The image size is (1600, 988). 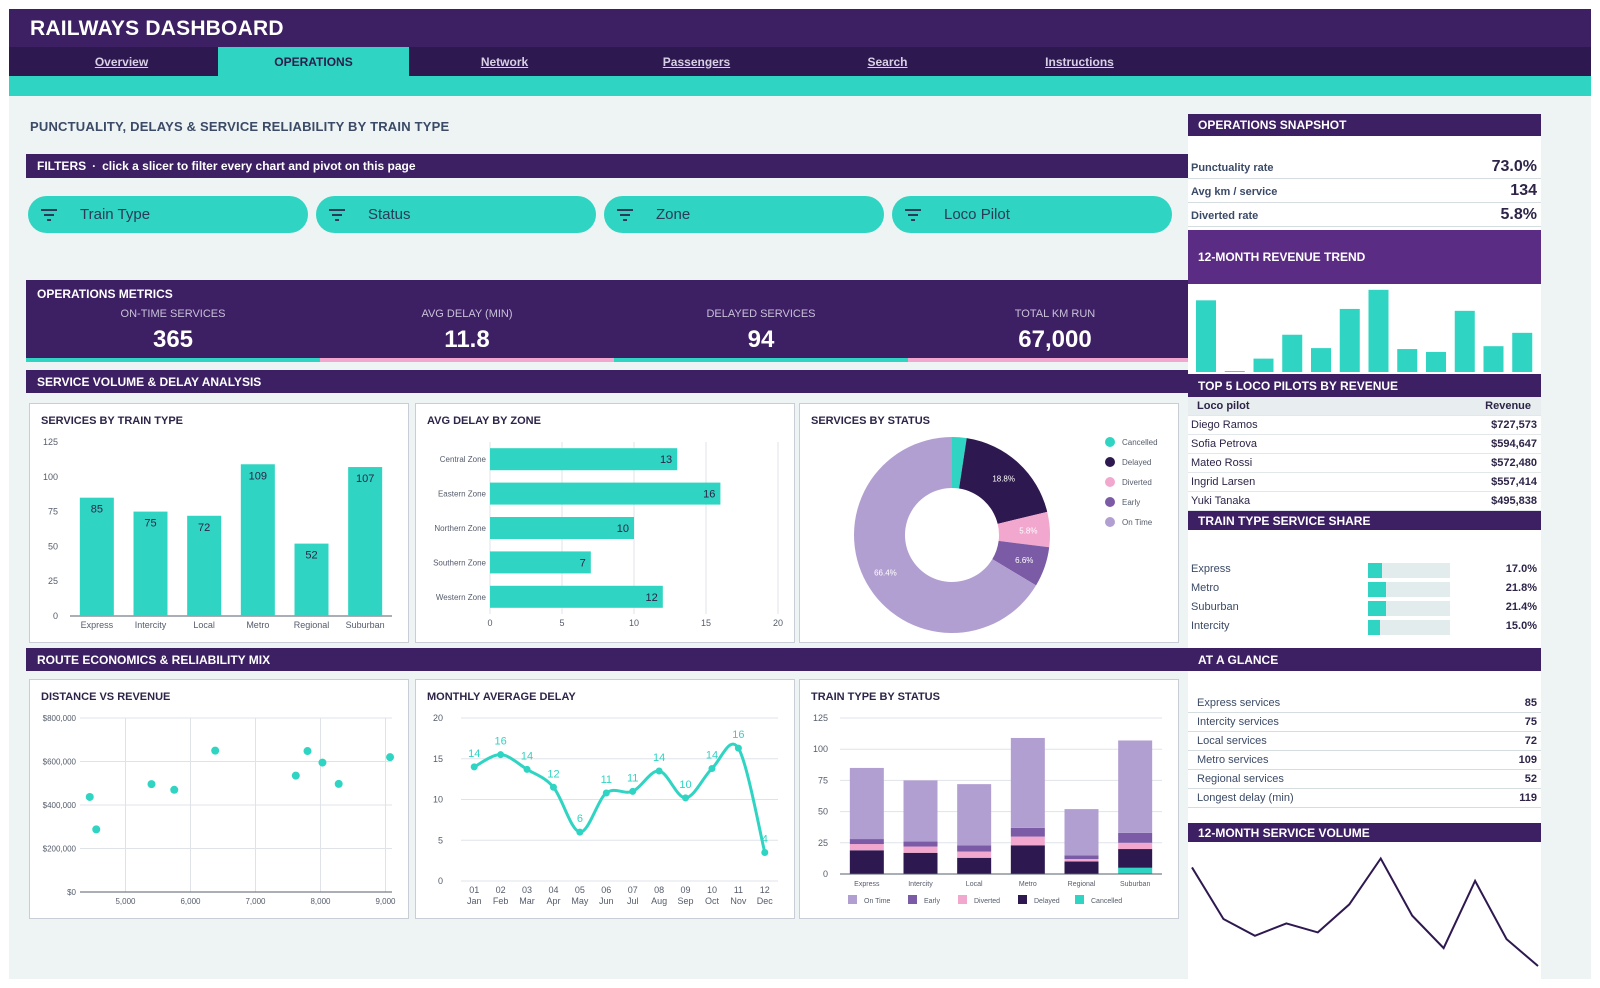 What do you see at coordinates (1508, 406) in the screenshot?
I see `column-header: Revenue` at bounding box center [1508, 406].